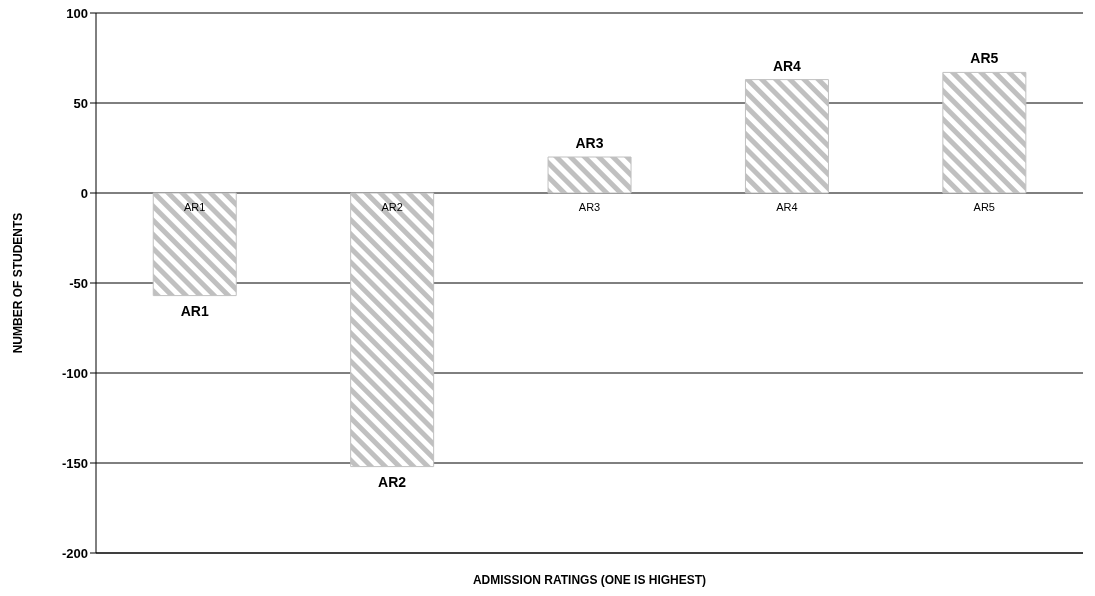 This screenshot has height=596, width=1095. I want to click on y-tick-label: 0, so click(84, 193).